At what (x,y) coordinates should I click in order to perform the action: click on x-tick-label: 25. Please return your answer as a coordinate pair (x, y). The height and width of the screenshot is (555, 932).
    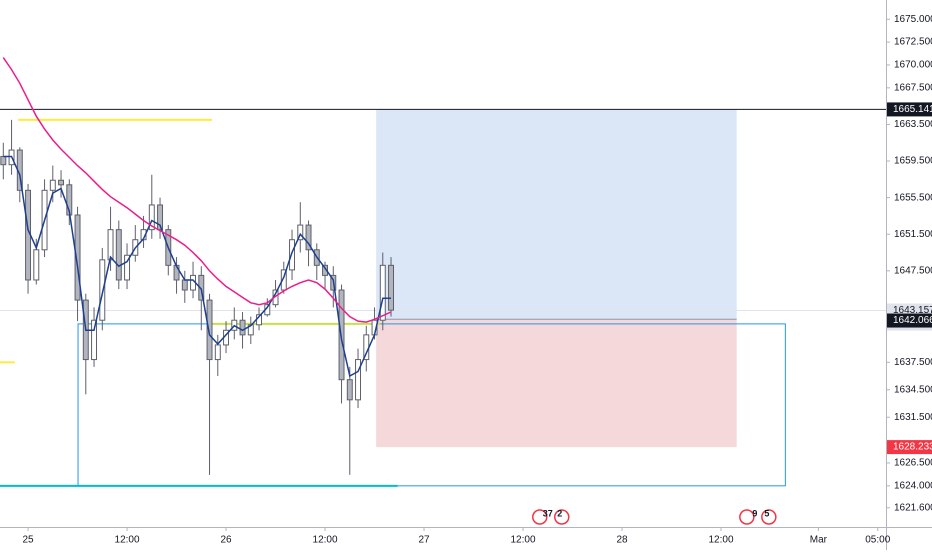
    Looking at the image, I should click on (28, 540).